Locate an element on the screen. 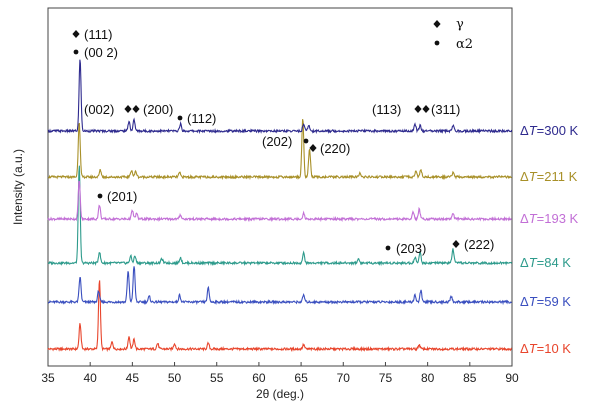 The width and height of the screenshot is (613, 412). peak-annotation-label: (00 2) is located at coordinates (101, 52).